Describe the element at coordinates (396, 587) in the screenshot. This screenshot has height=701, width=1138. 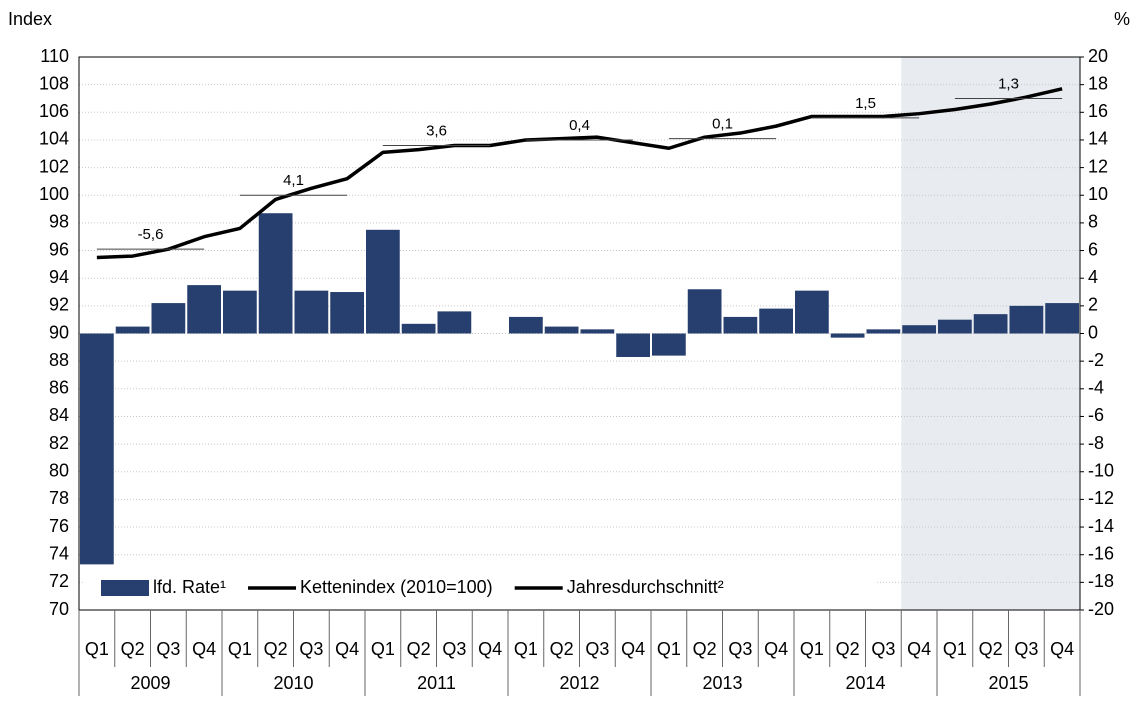
I see `legend-label: Kettenindex (2010=100)` at that location.